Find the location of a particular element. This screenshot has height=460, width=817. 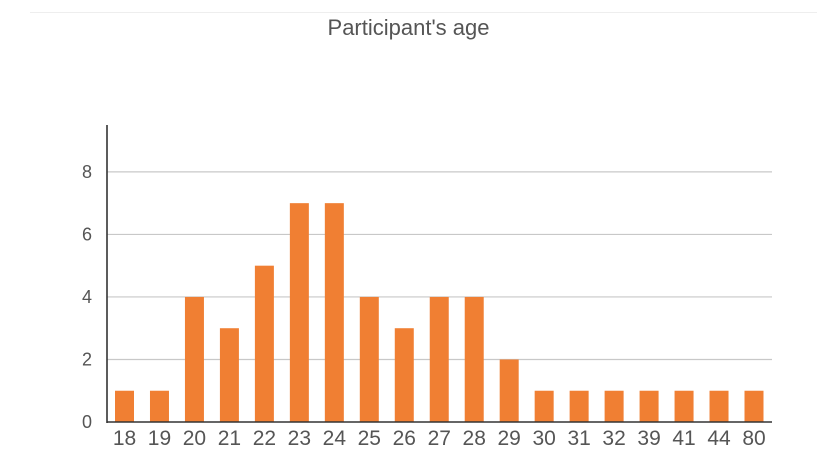

x-tick-label: 22 is located at coordinates (264, 438).